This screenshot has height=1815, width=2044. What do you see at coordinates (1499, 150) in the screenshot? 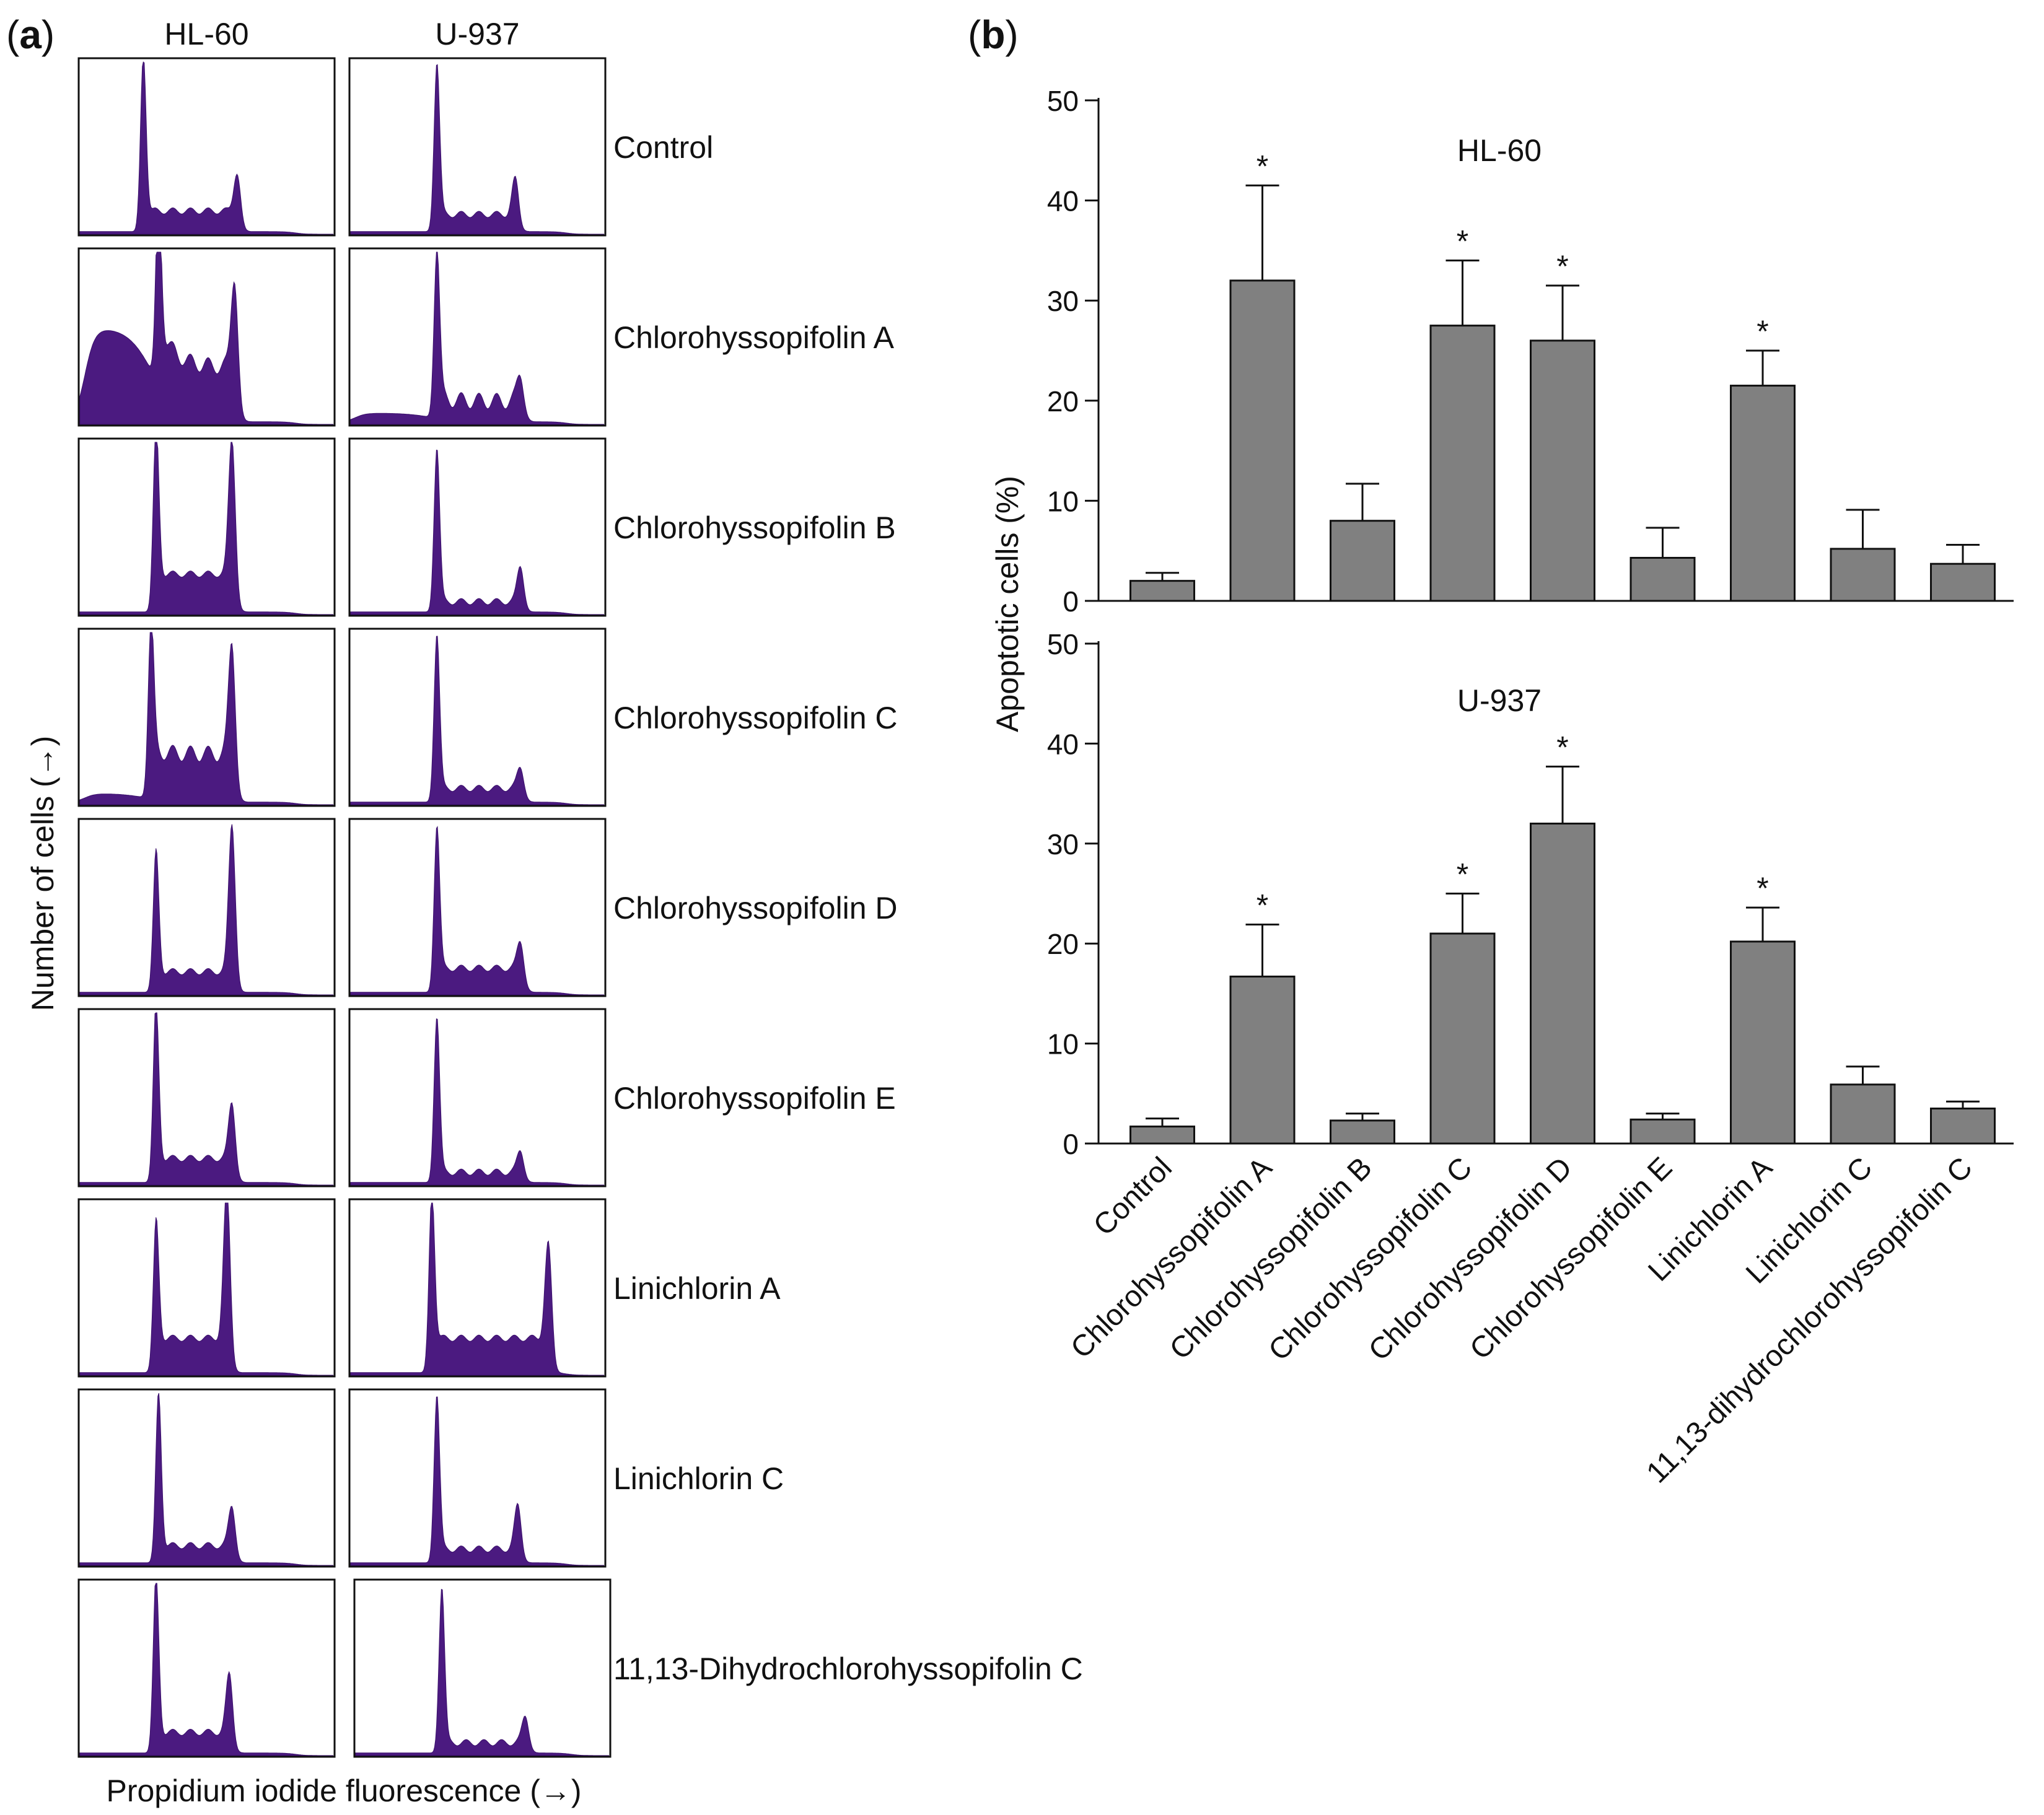
I see `bar-chart-title: HL-60` at bounding box center [1499, 150].